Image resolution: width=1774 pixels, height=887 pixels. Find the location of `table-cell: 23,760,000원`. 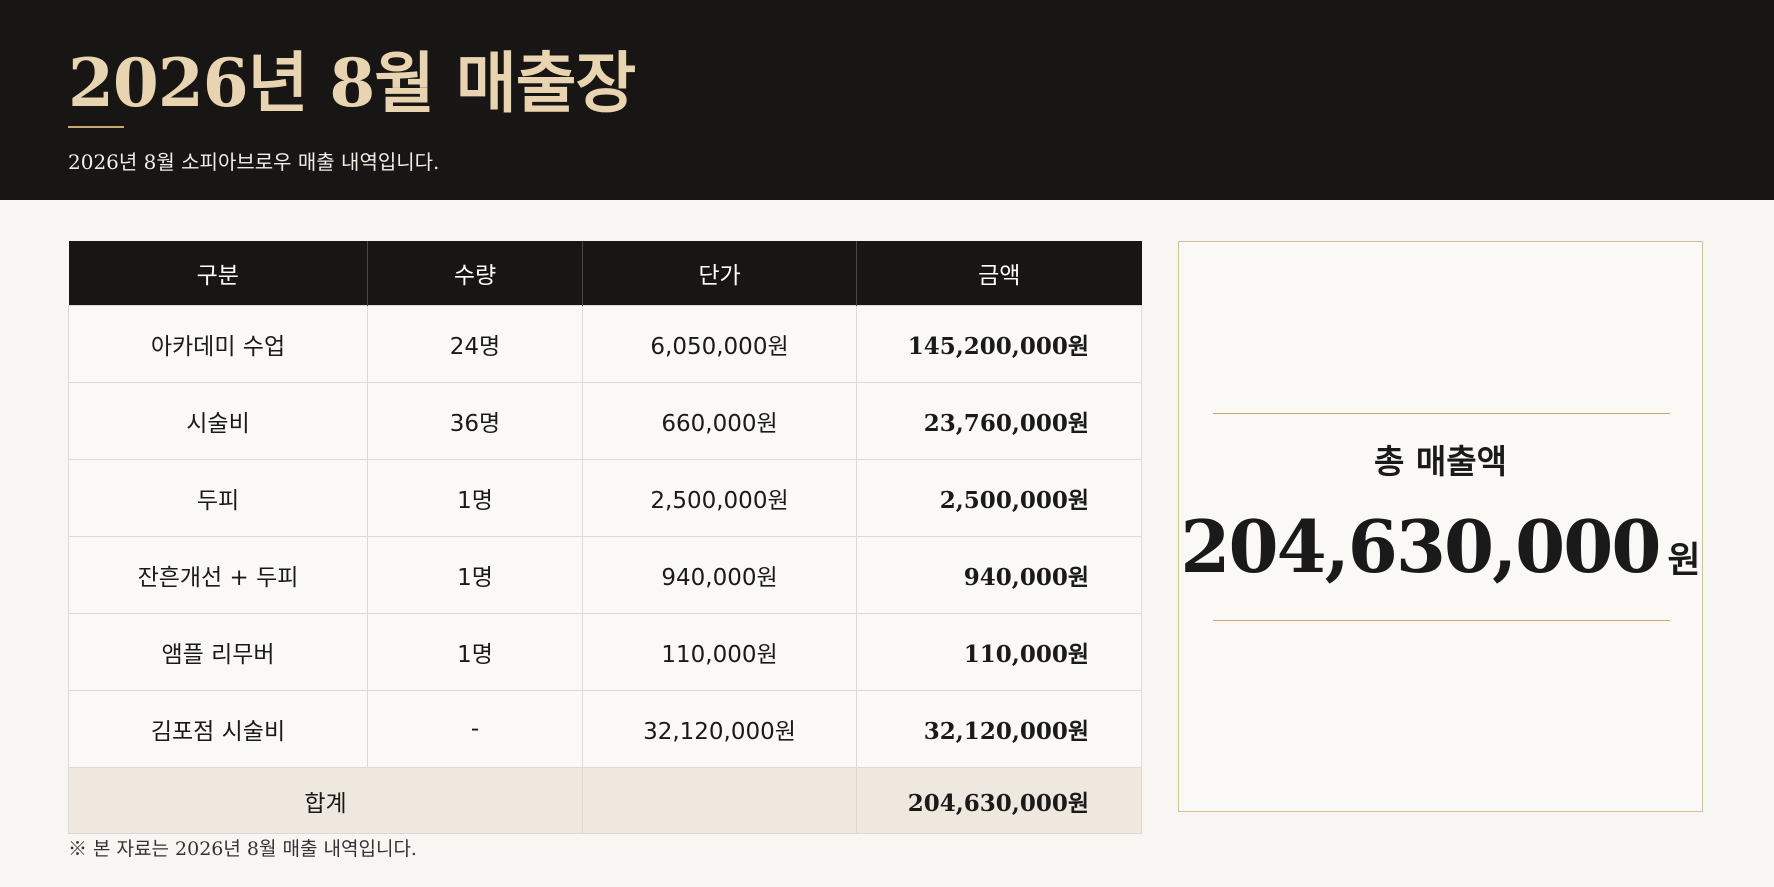

table-cell: 23,760,000원 is located at coordinates (999, 421).